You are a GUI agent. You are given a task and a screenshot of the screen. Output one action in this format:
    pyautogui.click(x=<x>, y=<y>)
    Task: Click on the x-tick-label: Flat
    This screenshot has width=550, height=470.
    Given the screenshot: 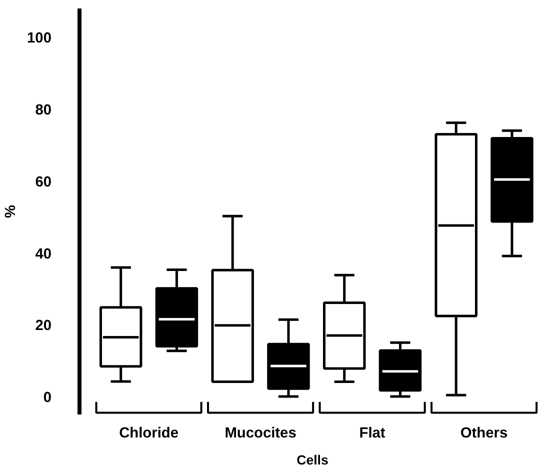 What is the action you would take?
    pyautogui.click(x=372, y=434)
    